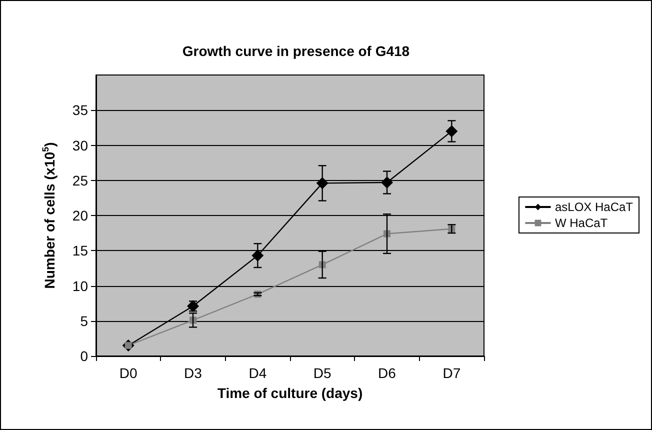 The image size is (652, 430). I want to click on x-axis-title: Time of culture (days), so click(290, 393).